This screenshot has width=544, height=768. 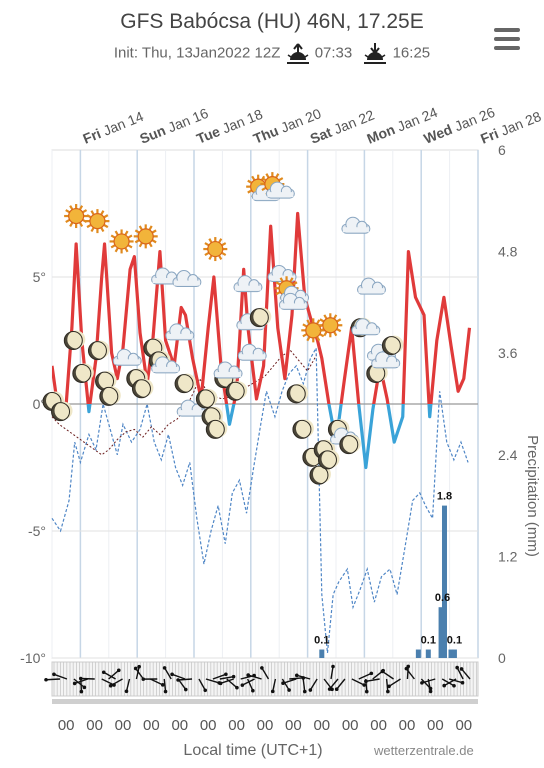 I want to click on init-time: Init: Thu, 13Jan2022 12Z, so click(x=197, y=53).